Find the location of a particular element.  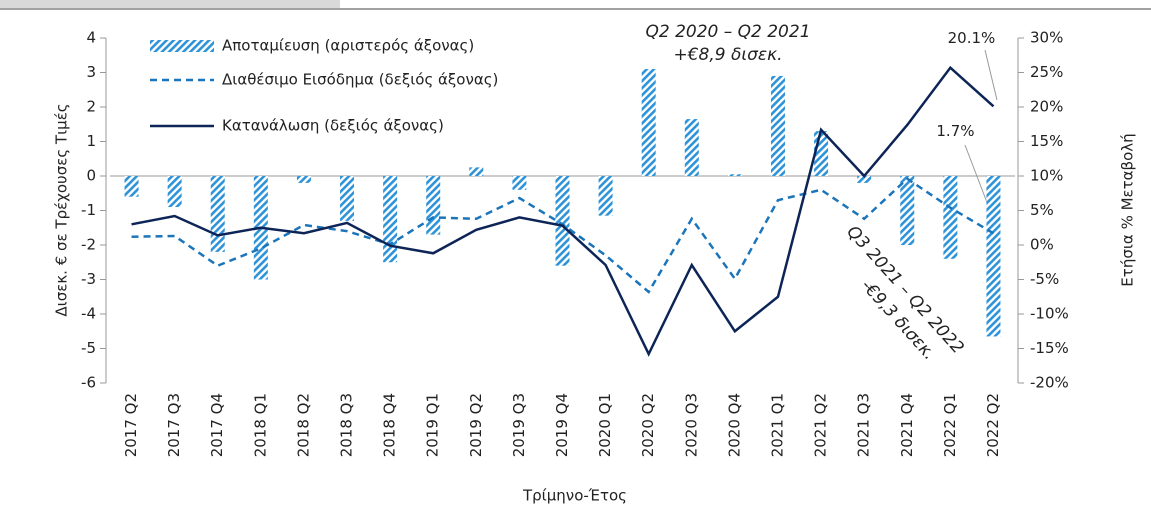

header-strip is located at coordinates (170, 4).